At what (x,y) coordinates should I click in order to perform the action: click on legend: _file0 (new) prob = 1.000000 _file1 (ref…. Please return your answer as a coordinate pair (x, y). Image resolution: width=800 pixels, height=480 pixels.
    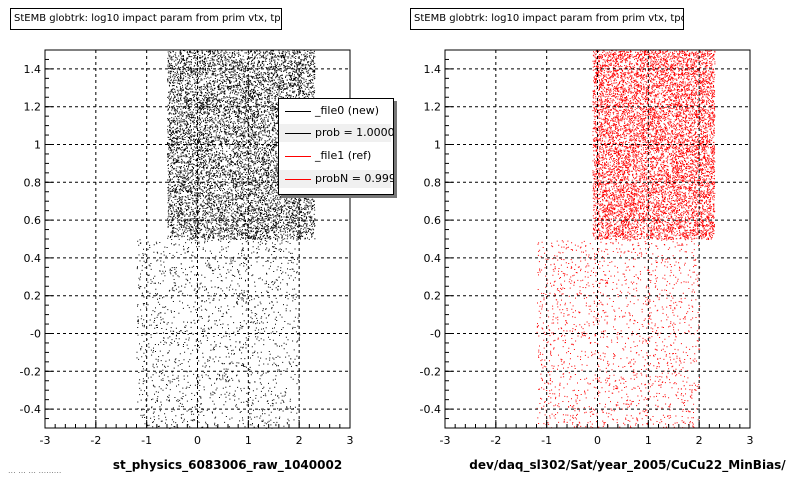
    Looking at the image, I should click on (336, 146).